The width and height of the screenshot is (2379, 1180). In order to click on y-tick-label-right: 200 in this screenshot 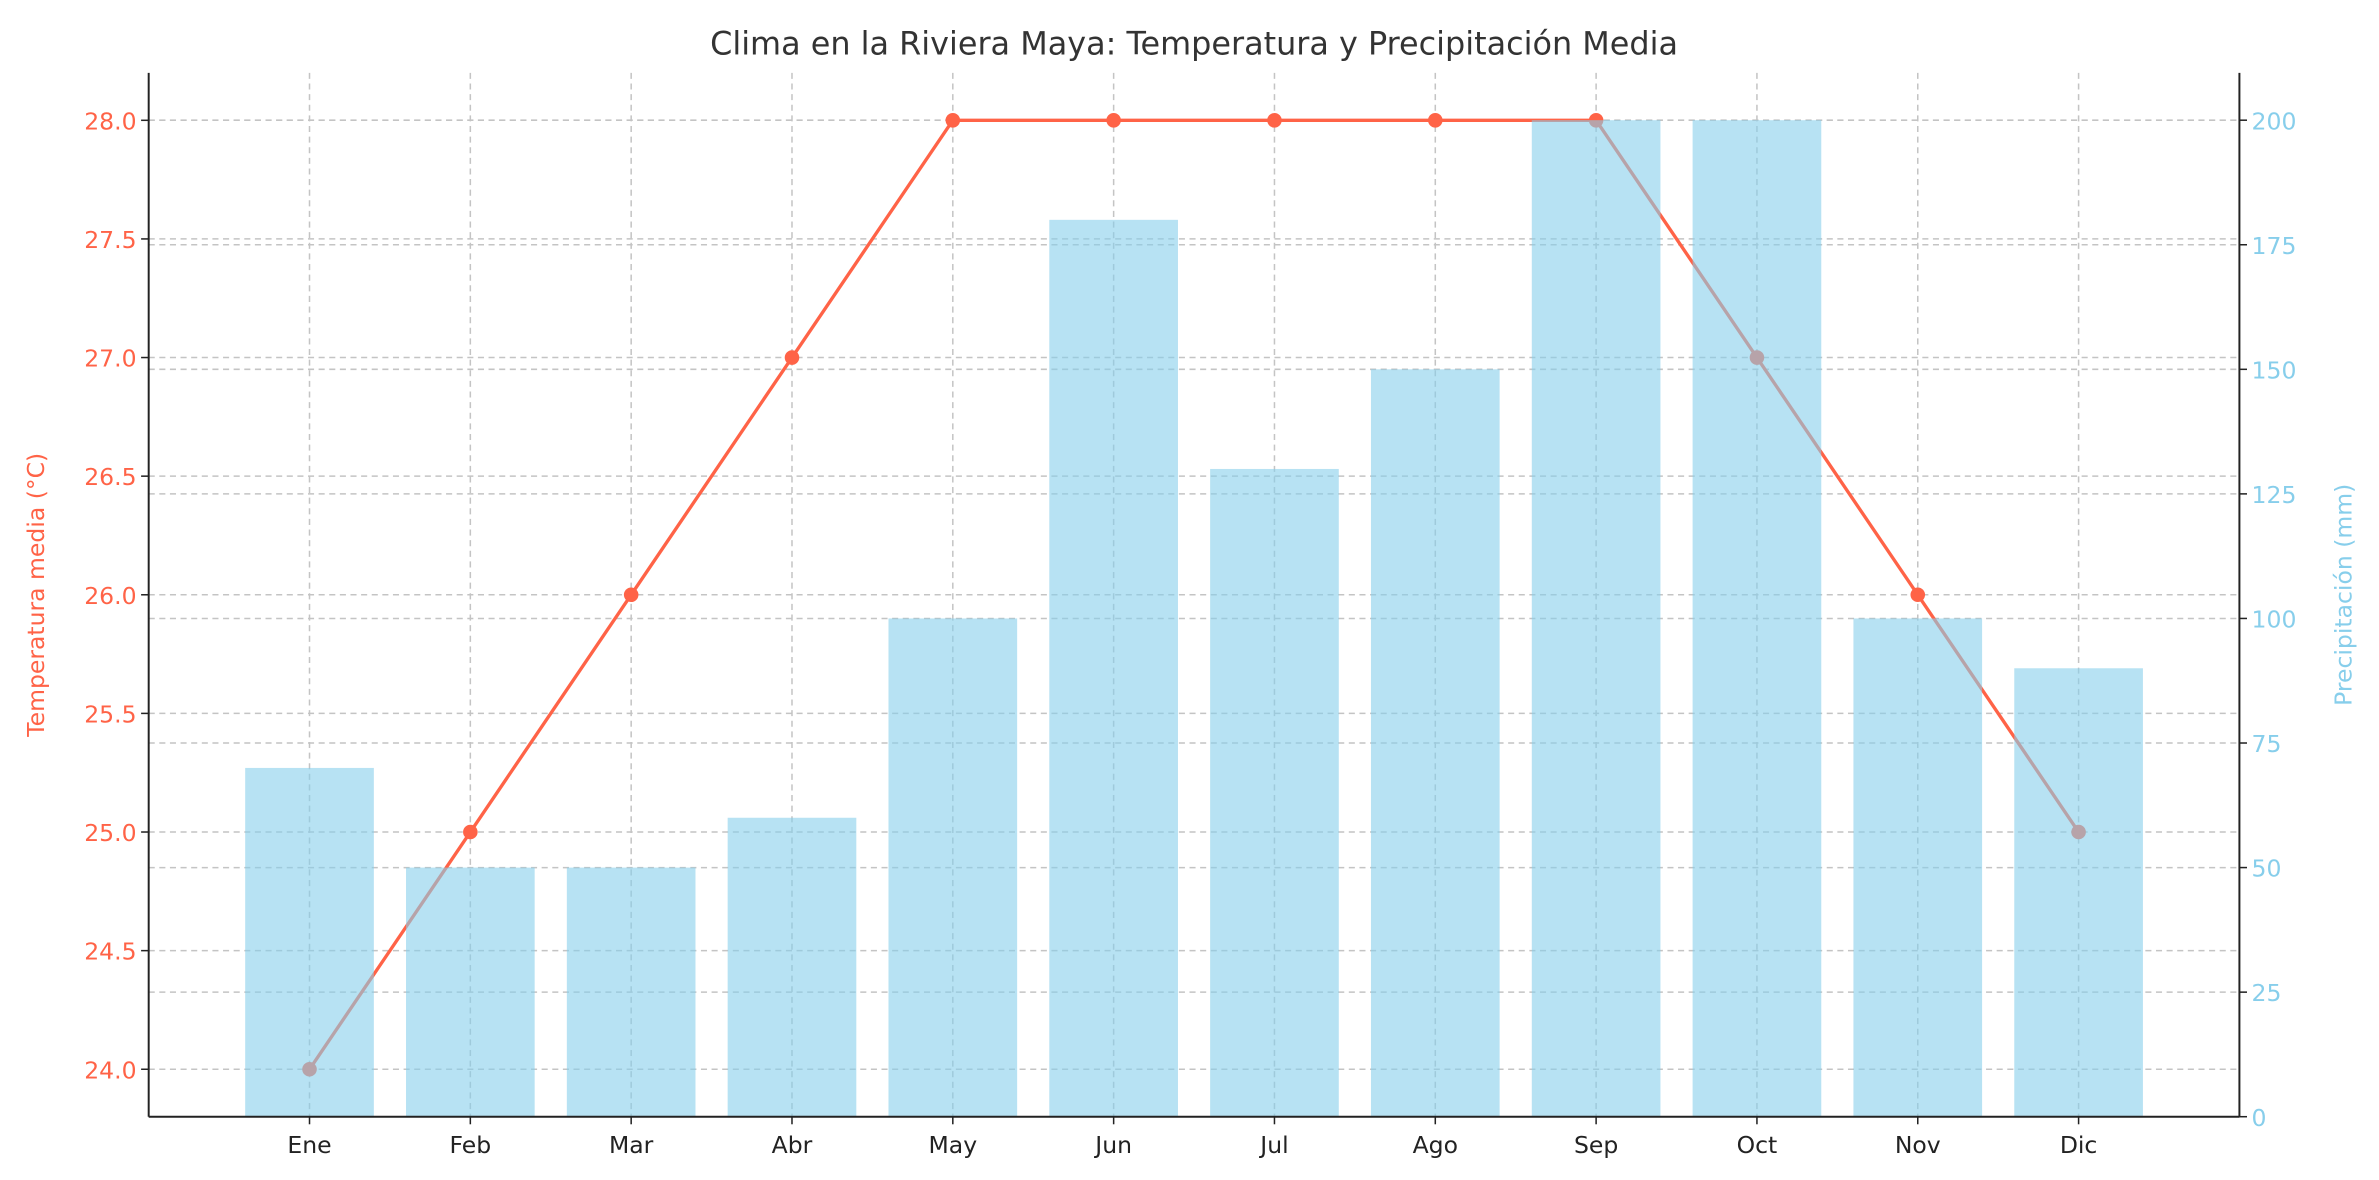, I will do `click(2274, 121)`.